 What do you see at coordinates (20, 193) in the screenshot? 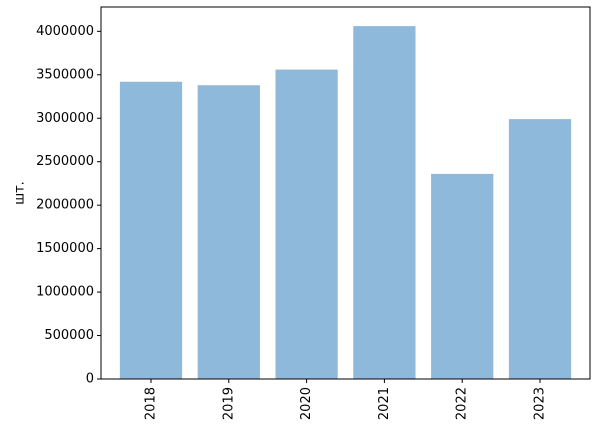
I see `y-axis-label: шт.` at bounding box center [20, 193].